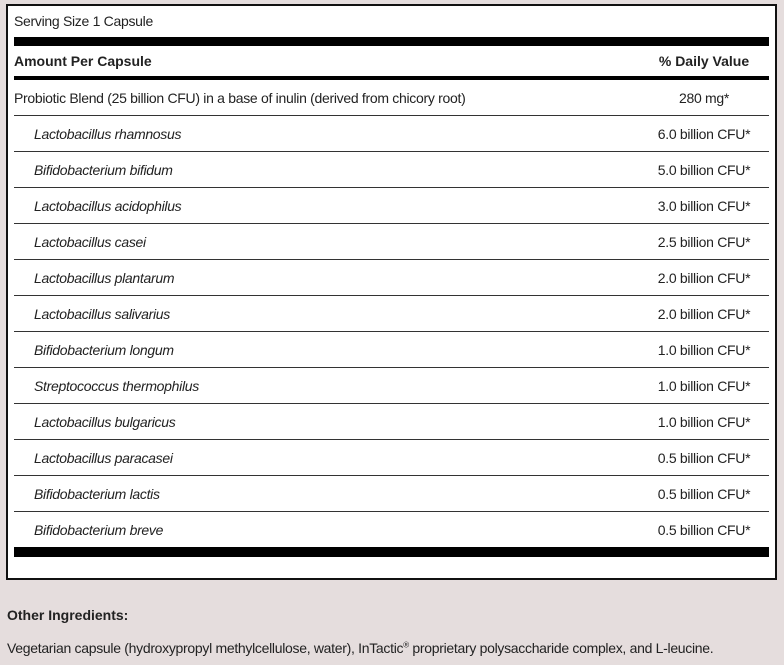 The image size is (784, 665). What do you see at coordinates (391, 242) in the screenshot?
I see `table-row: Lactobacillus casei 2.5 billion CFU*` at bounding box center [391, 242].